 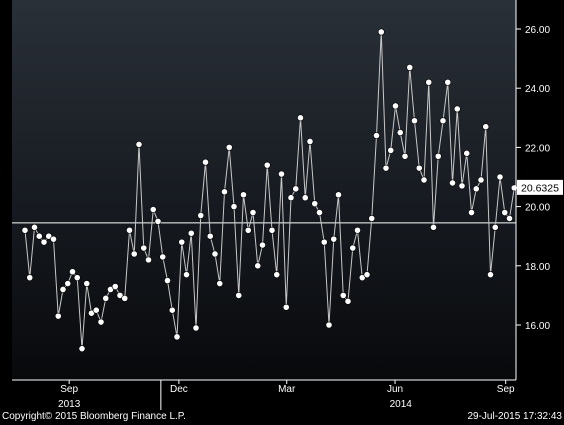 I want to click on timestamp-text: 29-Jul-2015 17:32:43, so click(x=514, y=416).